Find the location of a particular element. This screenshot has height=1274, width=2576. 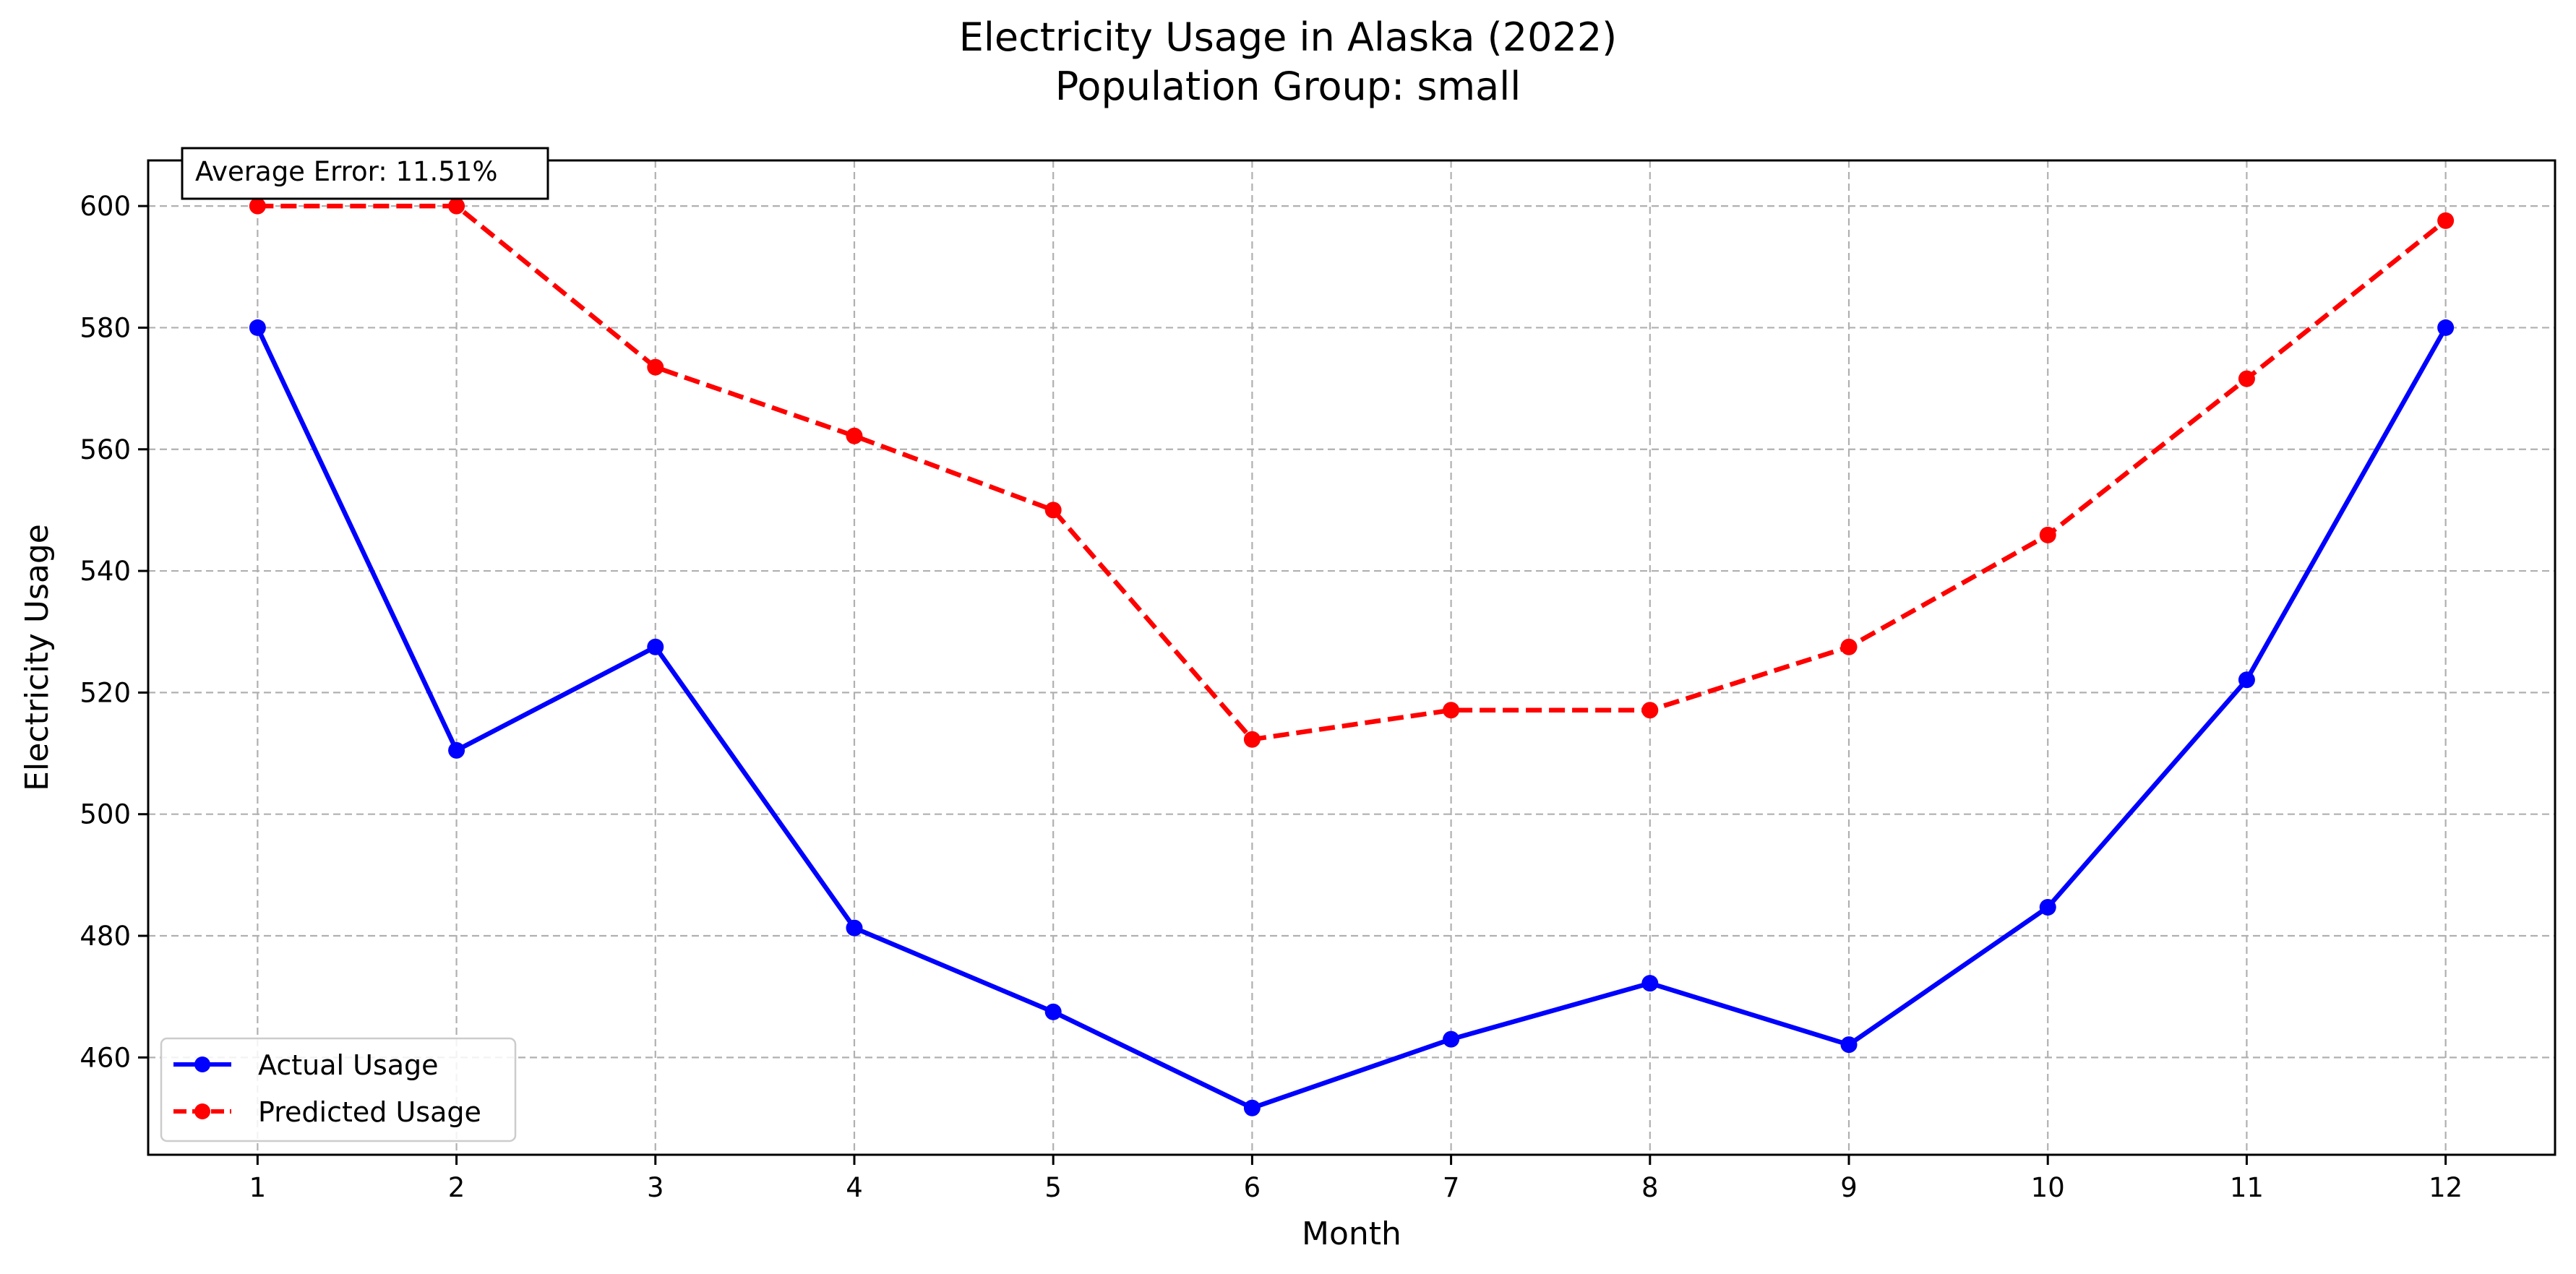

legend: Actual Usage Predicted Usage is located at coordinates (339, 1089).